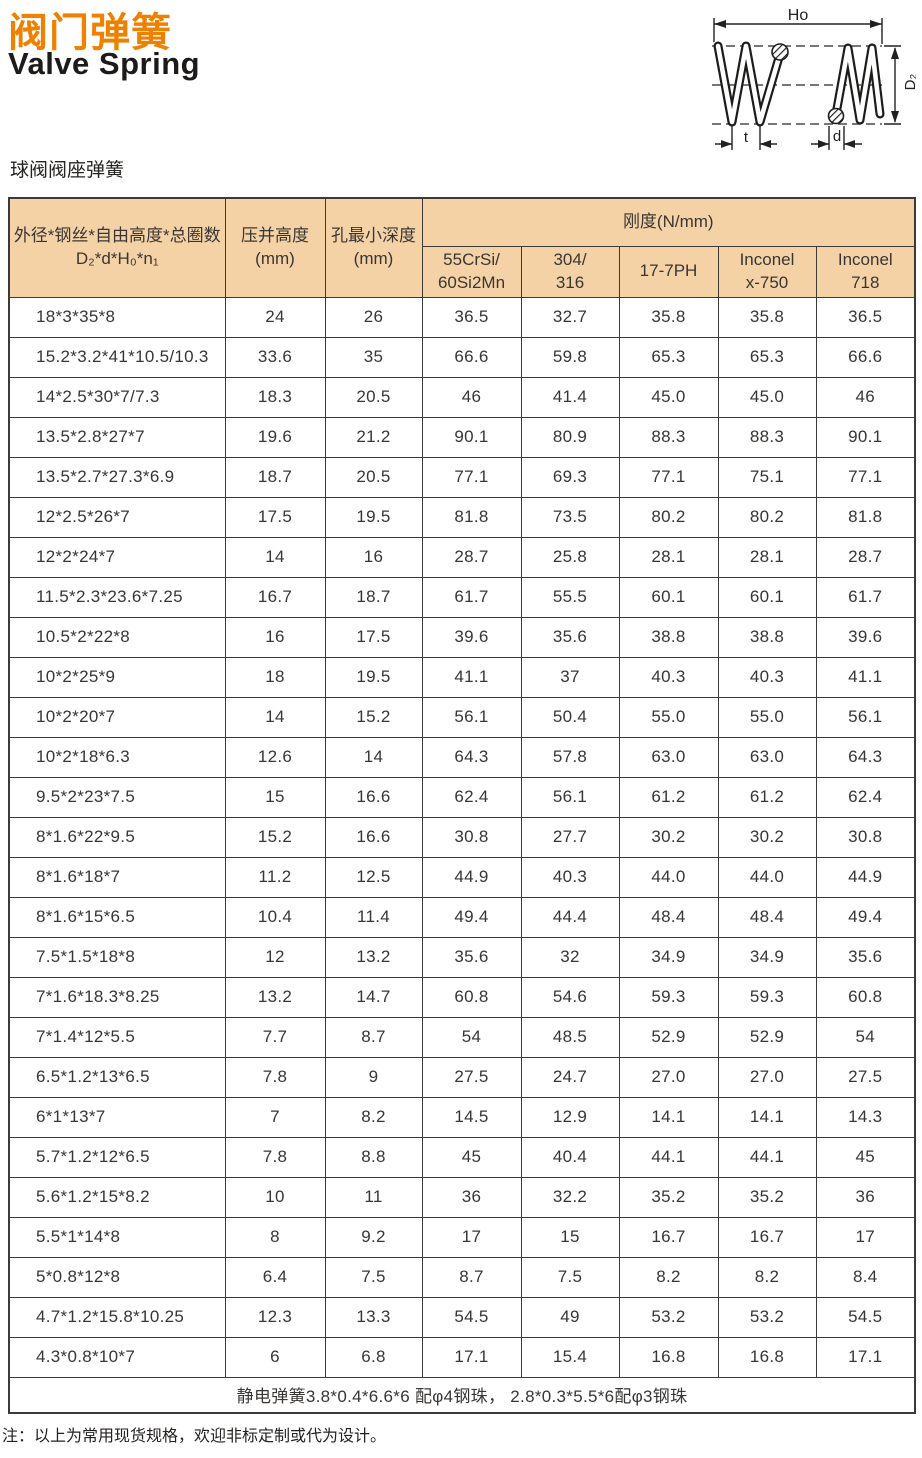 The width and height of the screenshot is (922, 1458). Describe the element at coordinates (892, 85) in the screenshot. I see `dim-outer-diameter` at that location.